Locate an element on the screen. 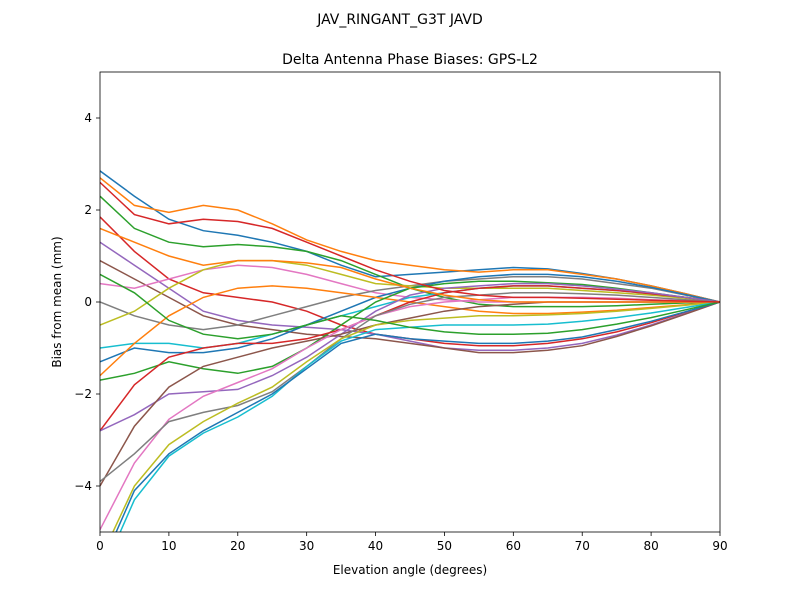  y-tick-label: −4 is located at coordinates (83, 486).